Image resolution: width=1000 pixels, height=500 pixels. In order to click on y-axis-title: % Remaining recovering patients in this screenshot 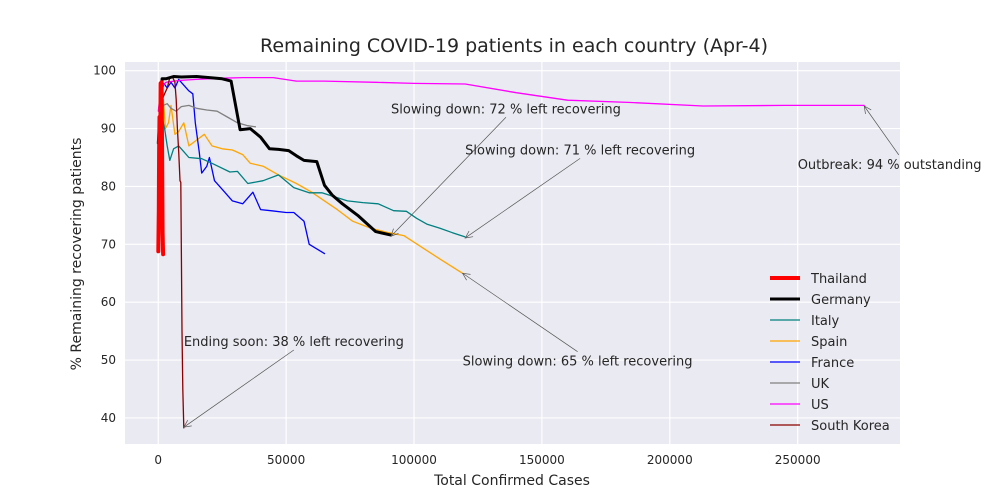, I will do `click(77, 254)`.